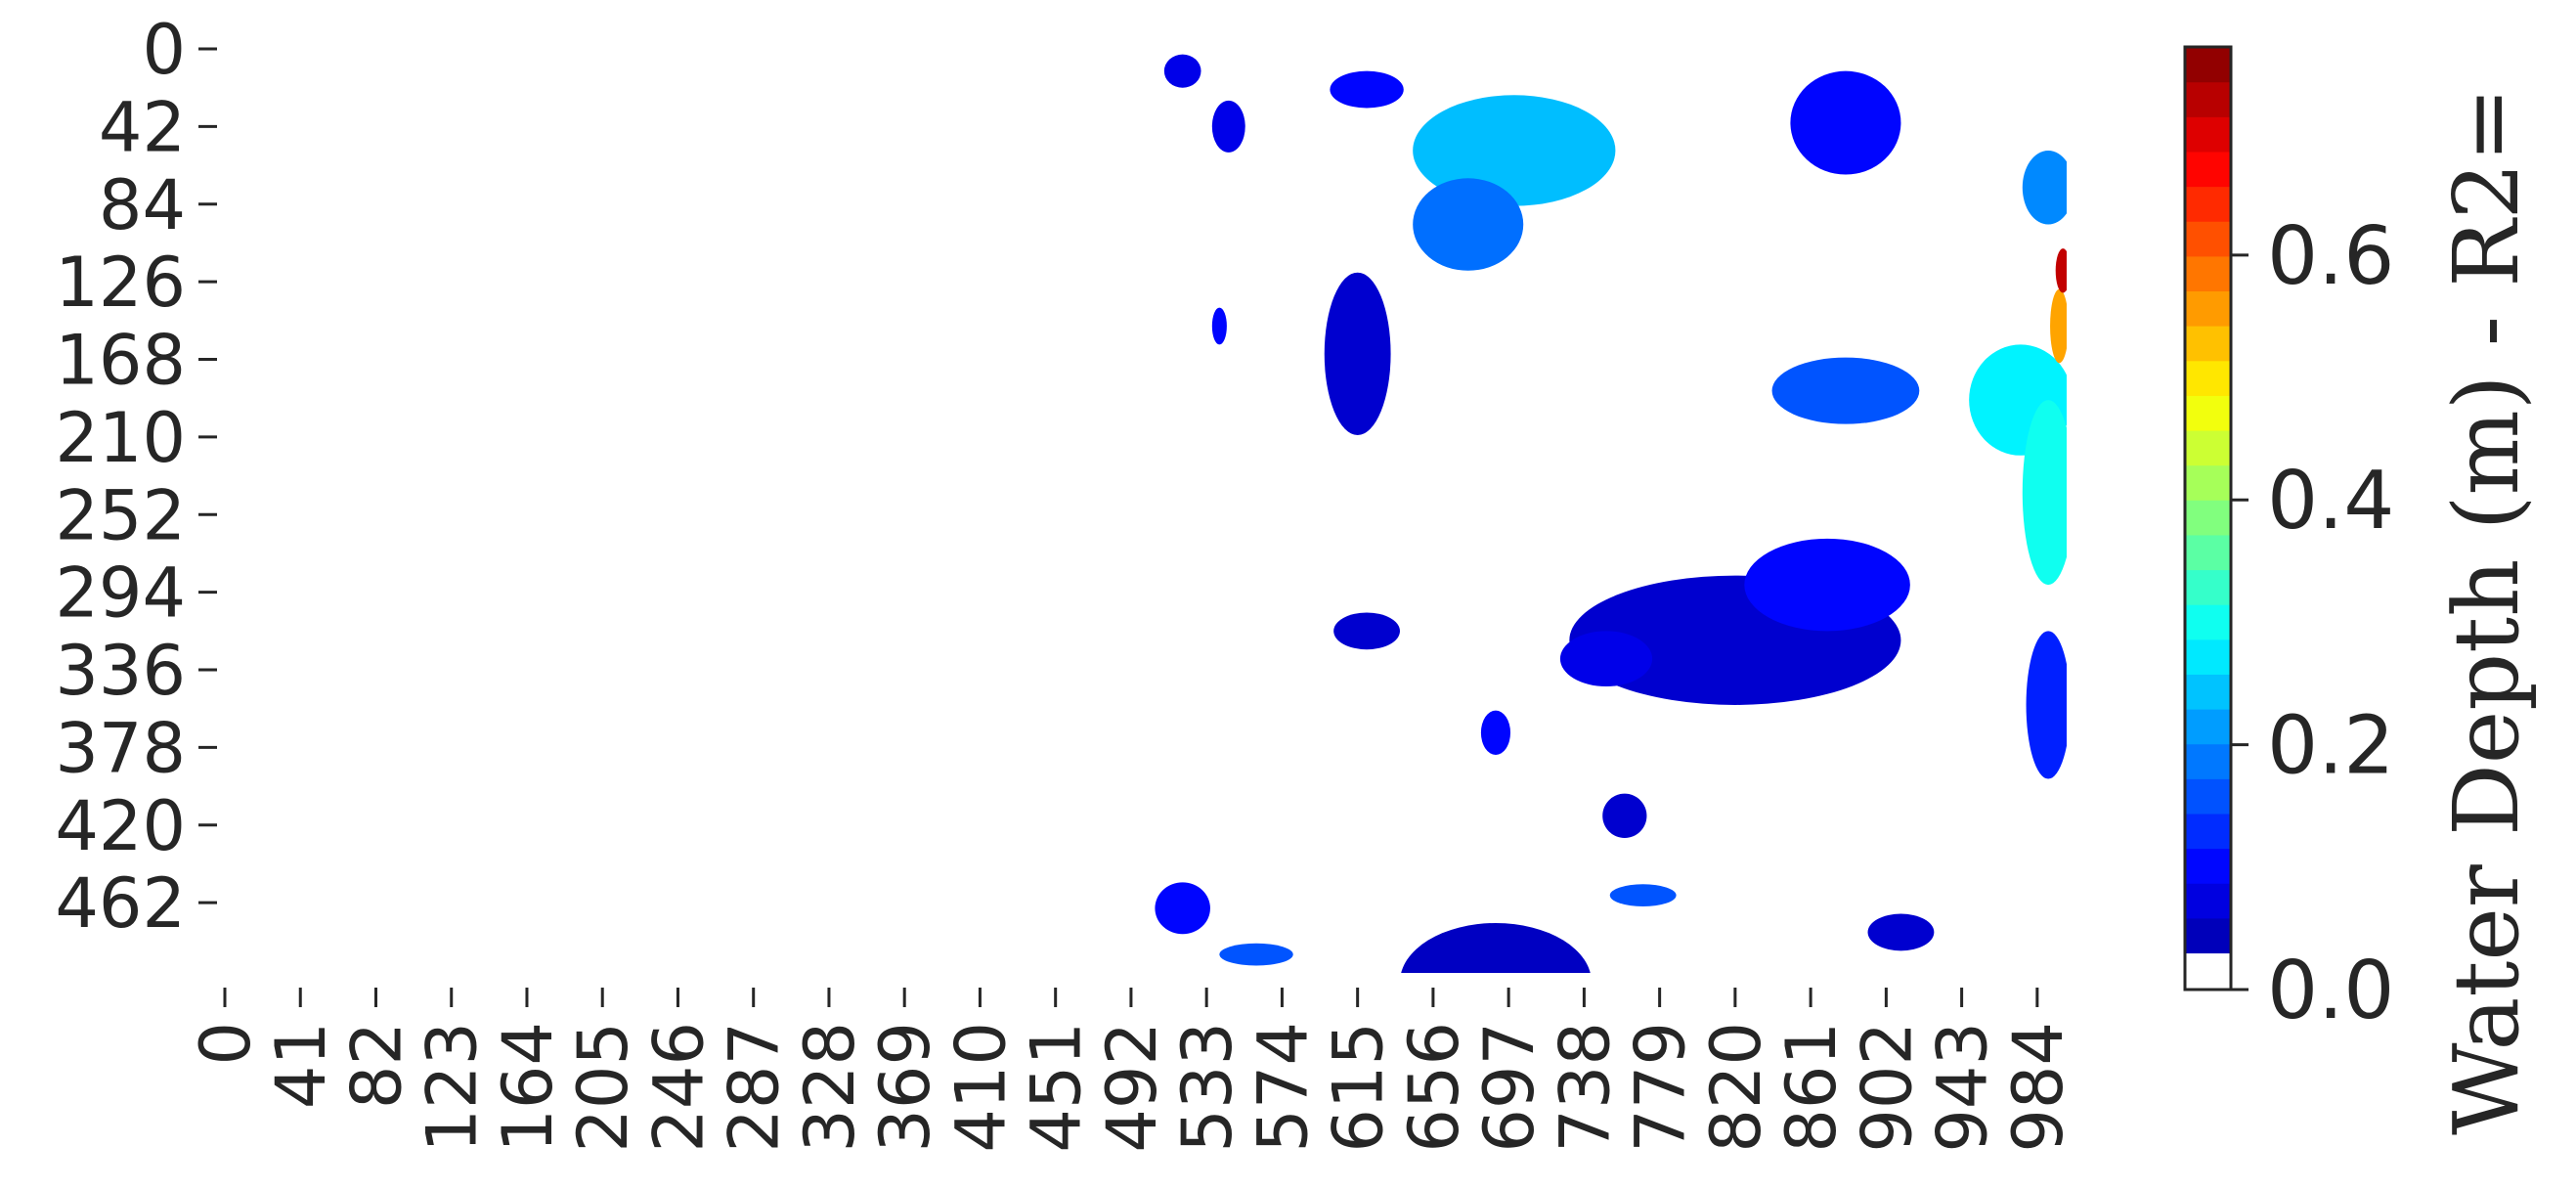  I want to click on y-tick-label: 294, so click(120, 593).